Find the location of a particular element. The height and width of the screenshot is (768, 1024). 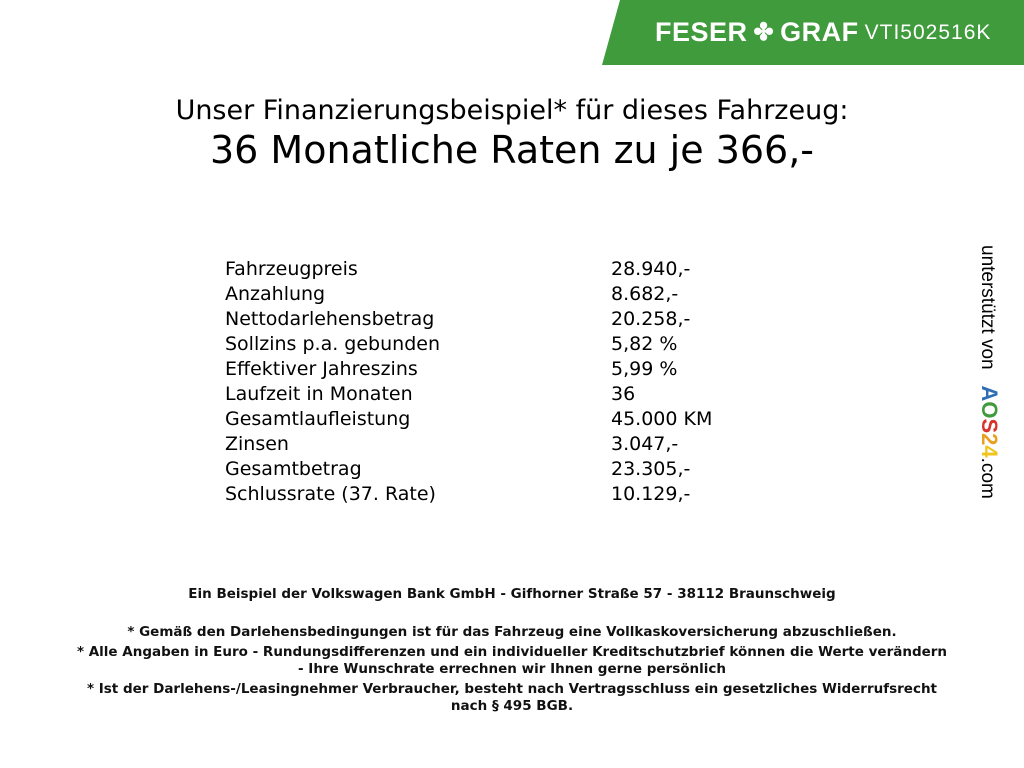

brand-name-right: GRAF is located at coordinates (819, 32).